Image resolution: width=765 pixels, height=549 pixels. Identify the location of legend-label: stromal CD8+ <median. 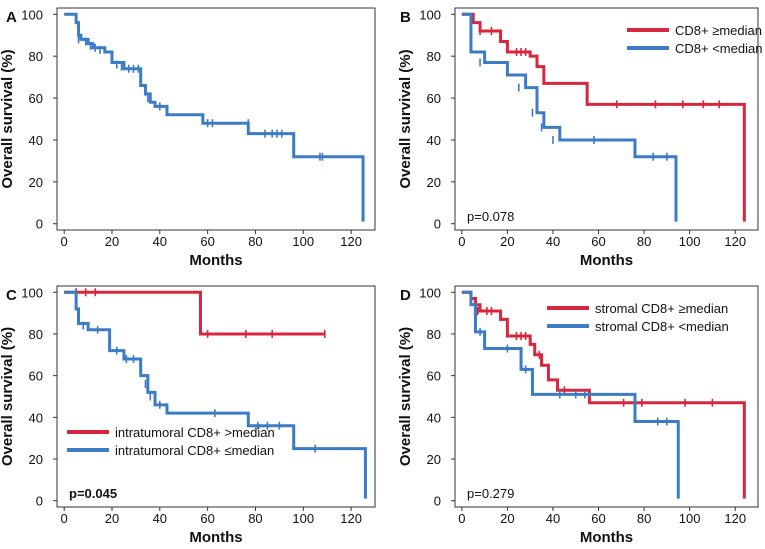
(662, 326).